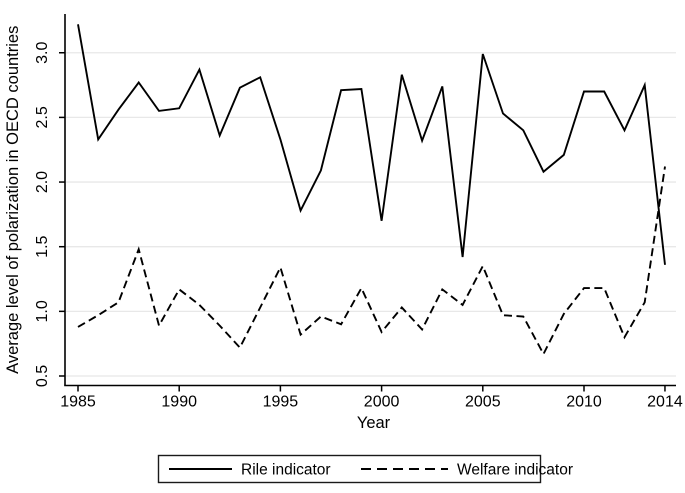 This screenshot has width=685, height=493. Describe the element at coordinates (382, 402) in the screenshot. I see `x-tick-label: 2000` at that location.